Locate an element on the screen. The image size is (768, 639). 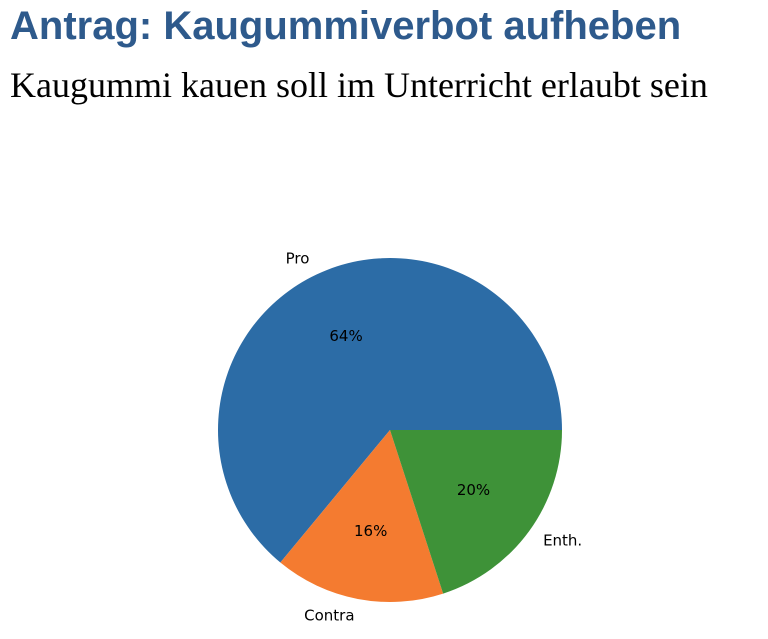
slice-percent-label: 64% is located at coordinates (345, 336).